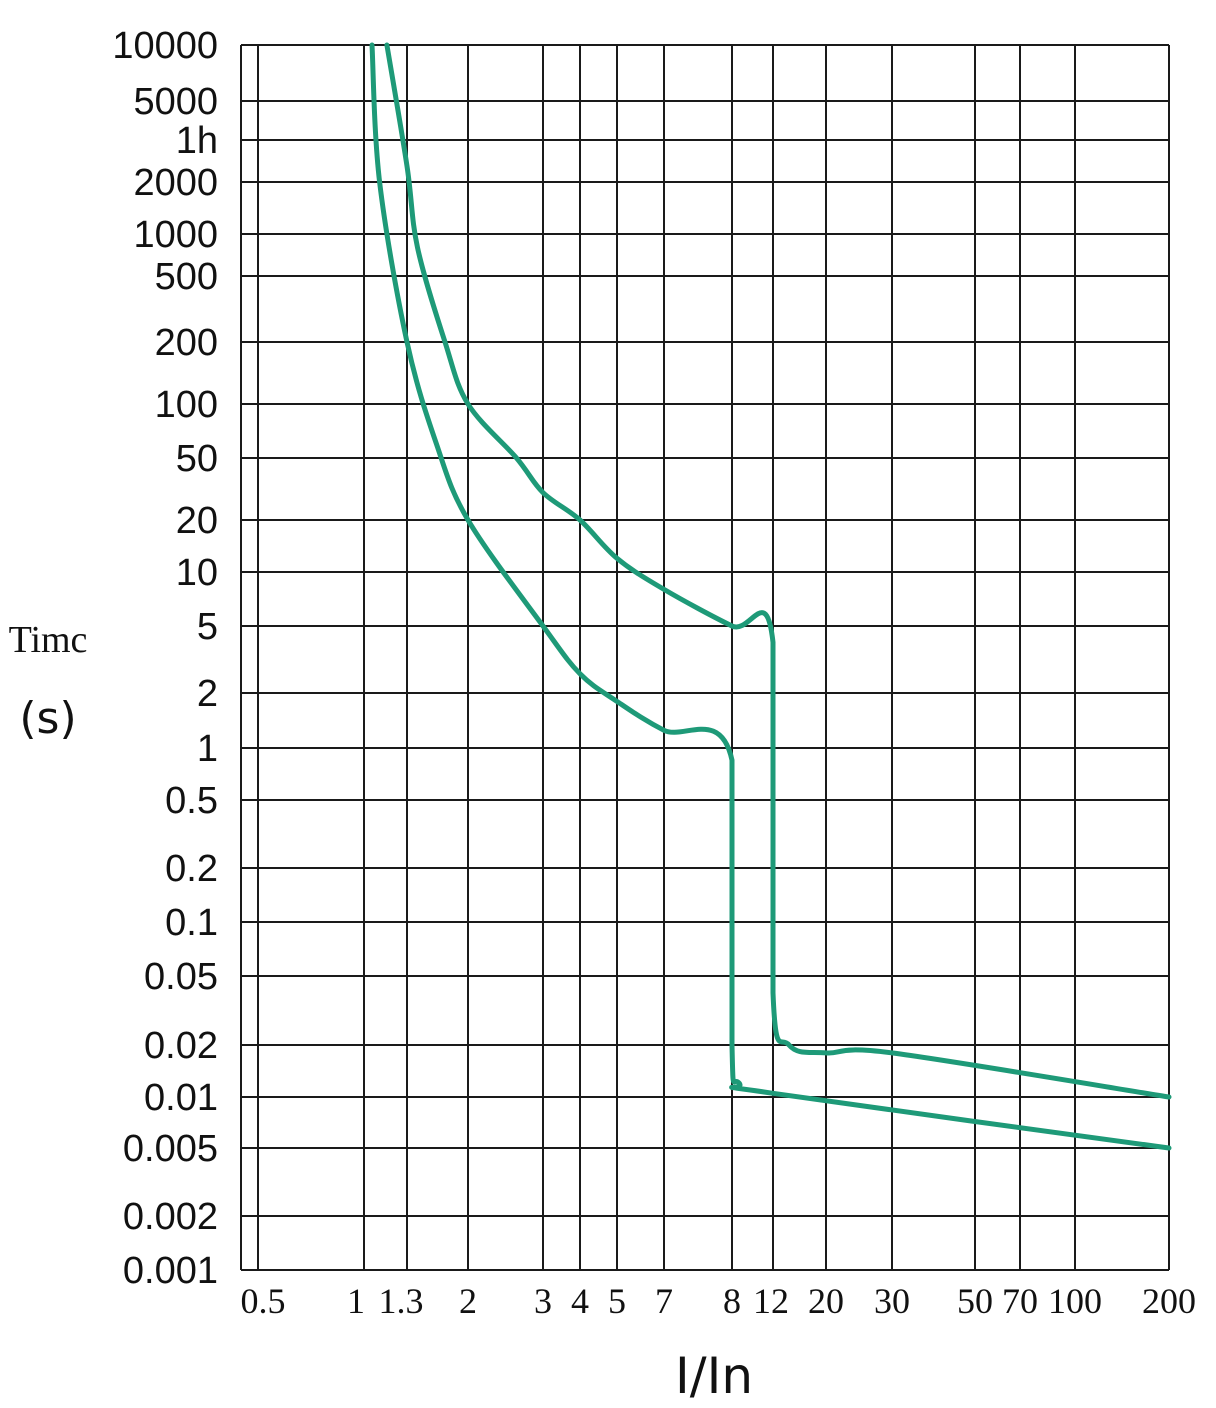  What do you see at coordinates (664, 1301) in the screenshot?
I see `x-tick-label: 7` at bounding box center [664, 1301].